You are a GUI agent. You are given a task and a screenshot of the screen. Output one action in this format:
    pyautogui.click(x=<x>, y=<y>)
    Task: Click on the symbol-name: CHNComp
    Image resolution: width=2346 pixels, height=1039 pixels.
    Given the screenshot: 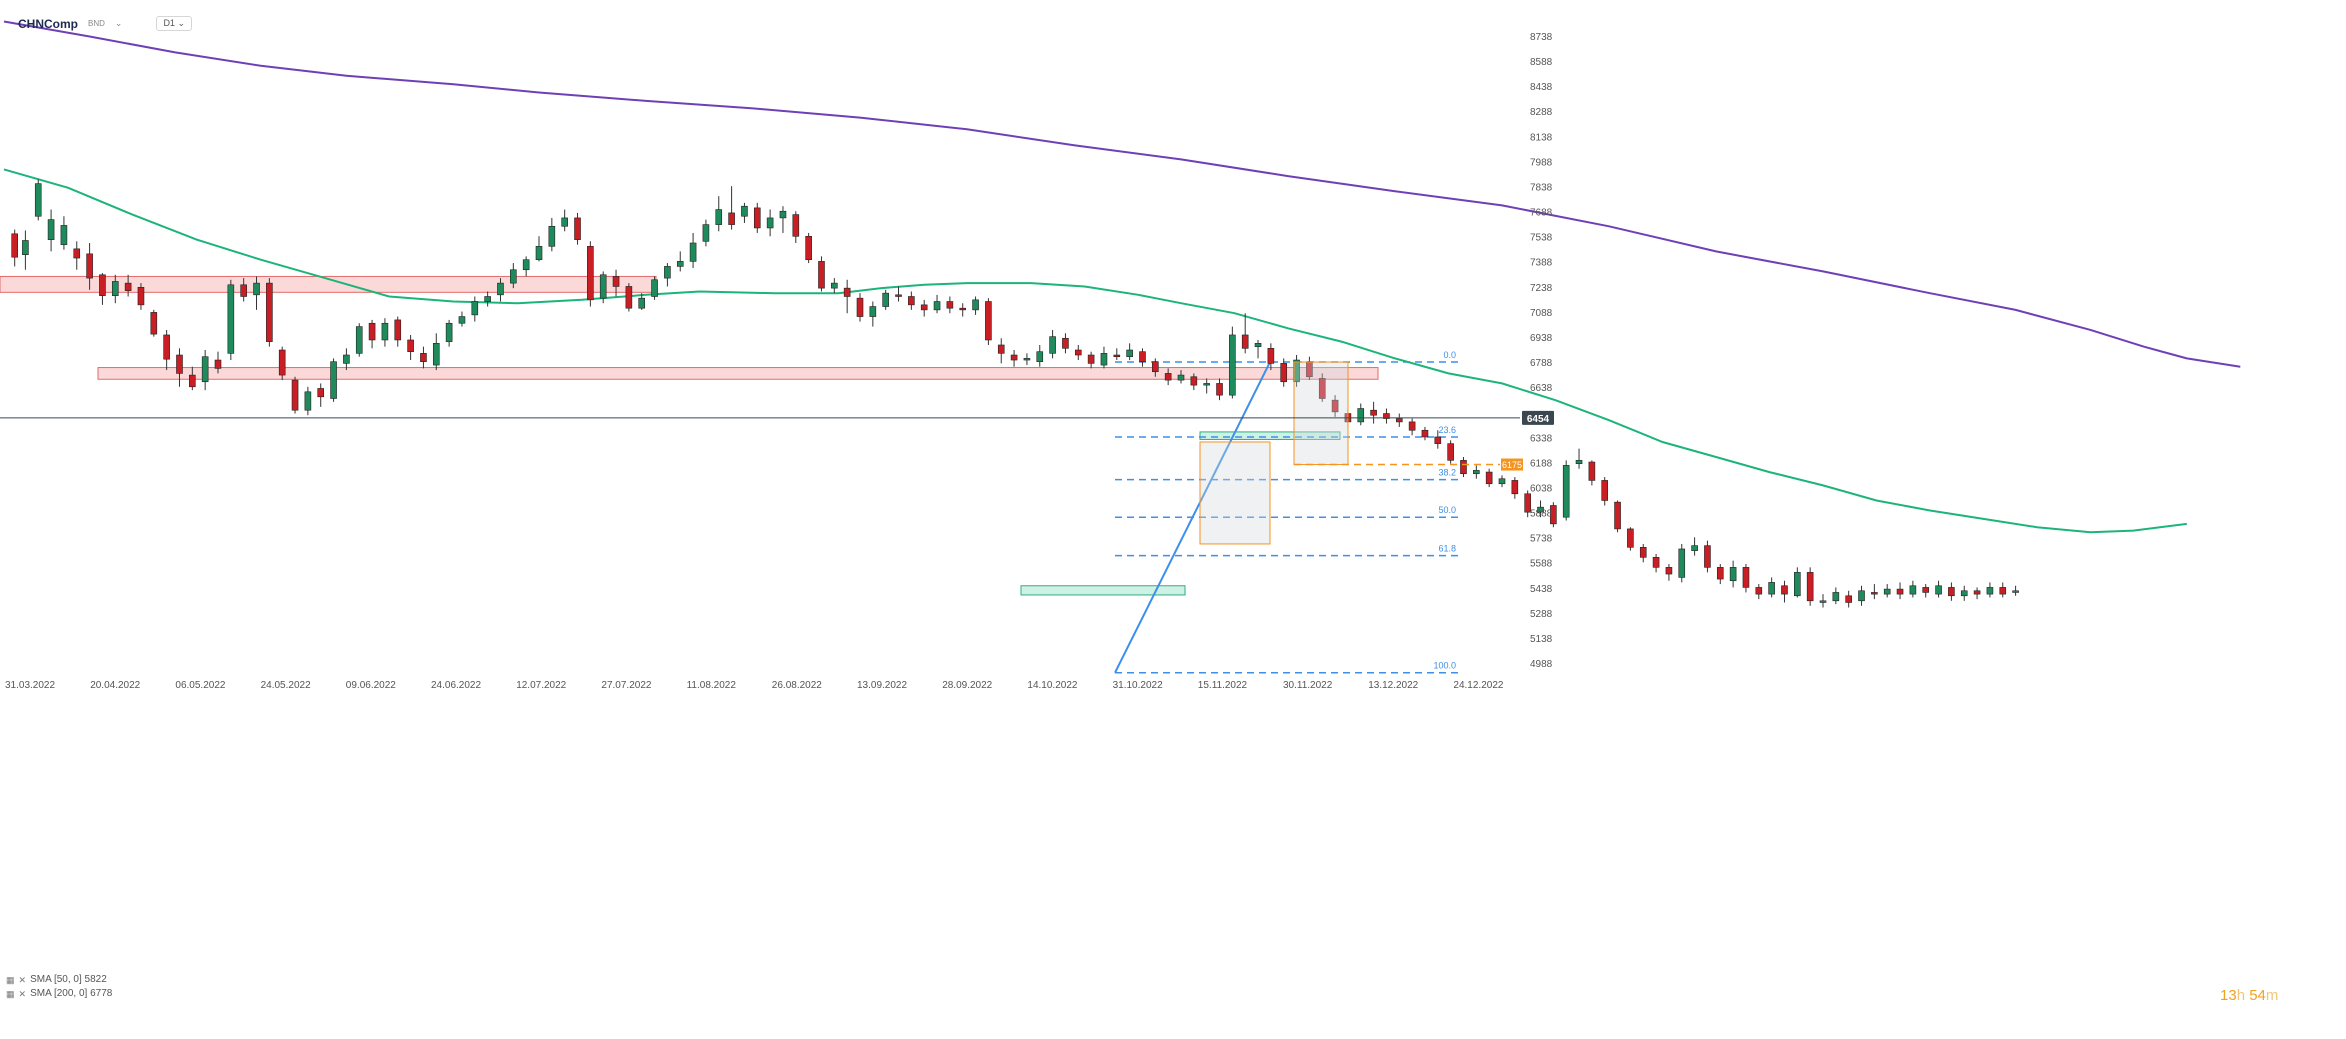 What is the action you would take?
    pyautogui.click(x=48, y=23)
    